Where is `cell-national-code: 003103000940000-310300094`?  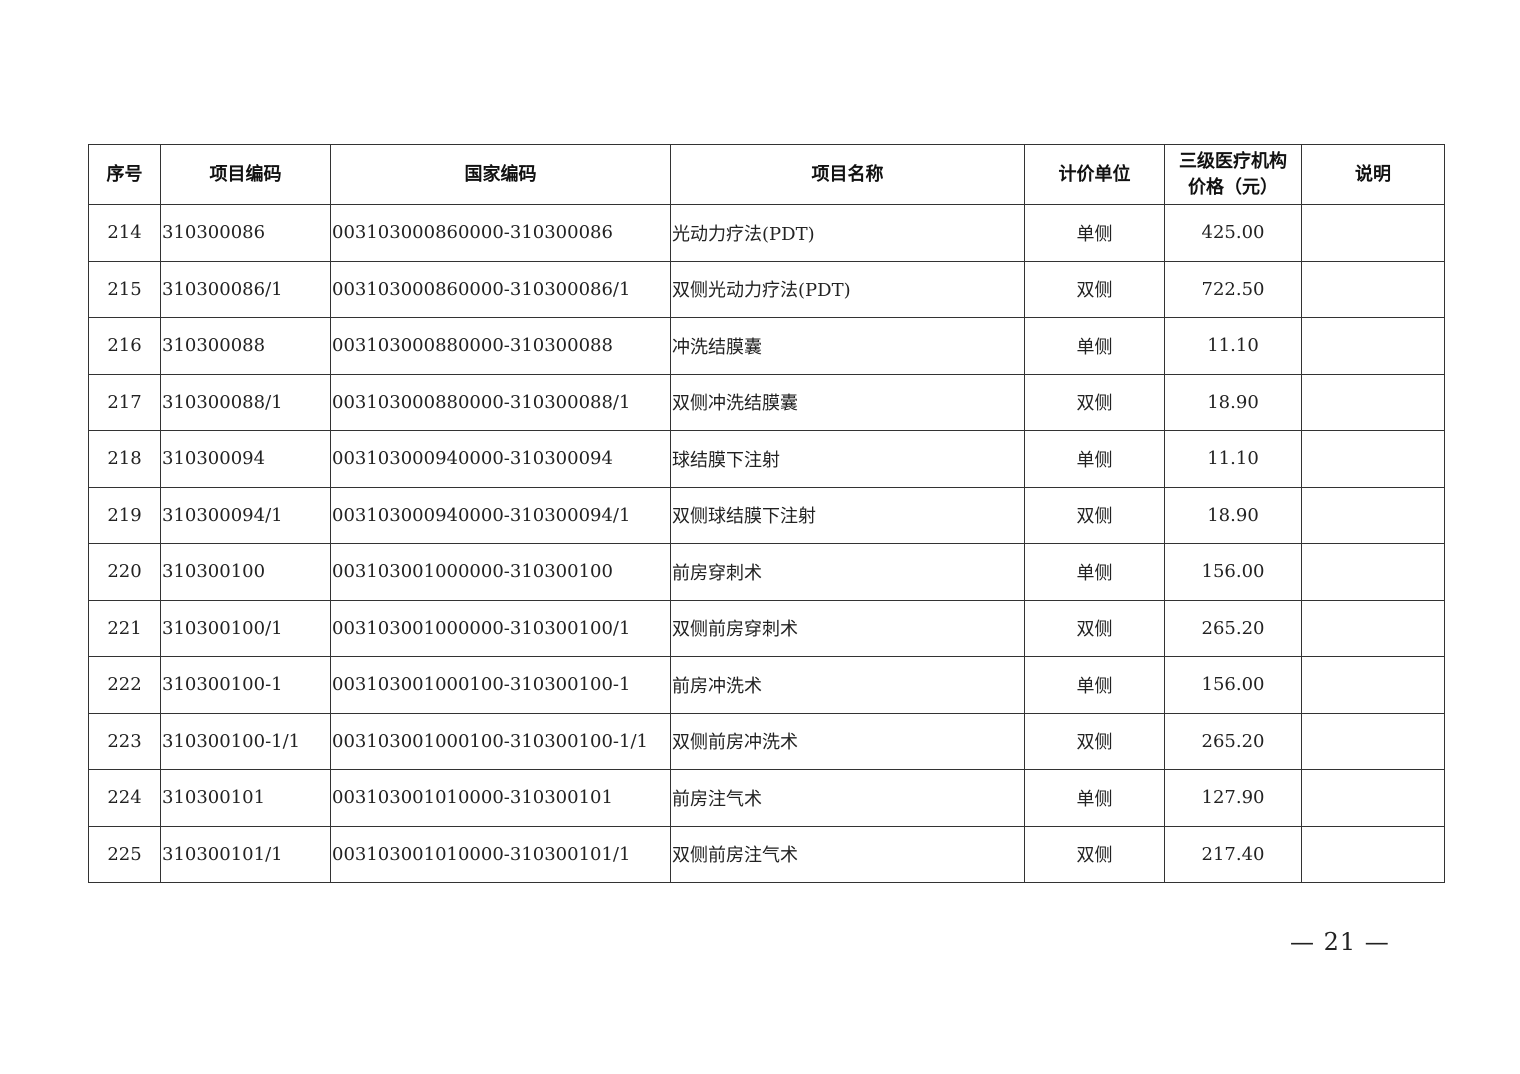 cell-national-code: 003103000940000-310300094 is located at coordinates (500, 459).